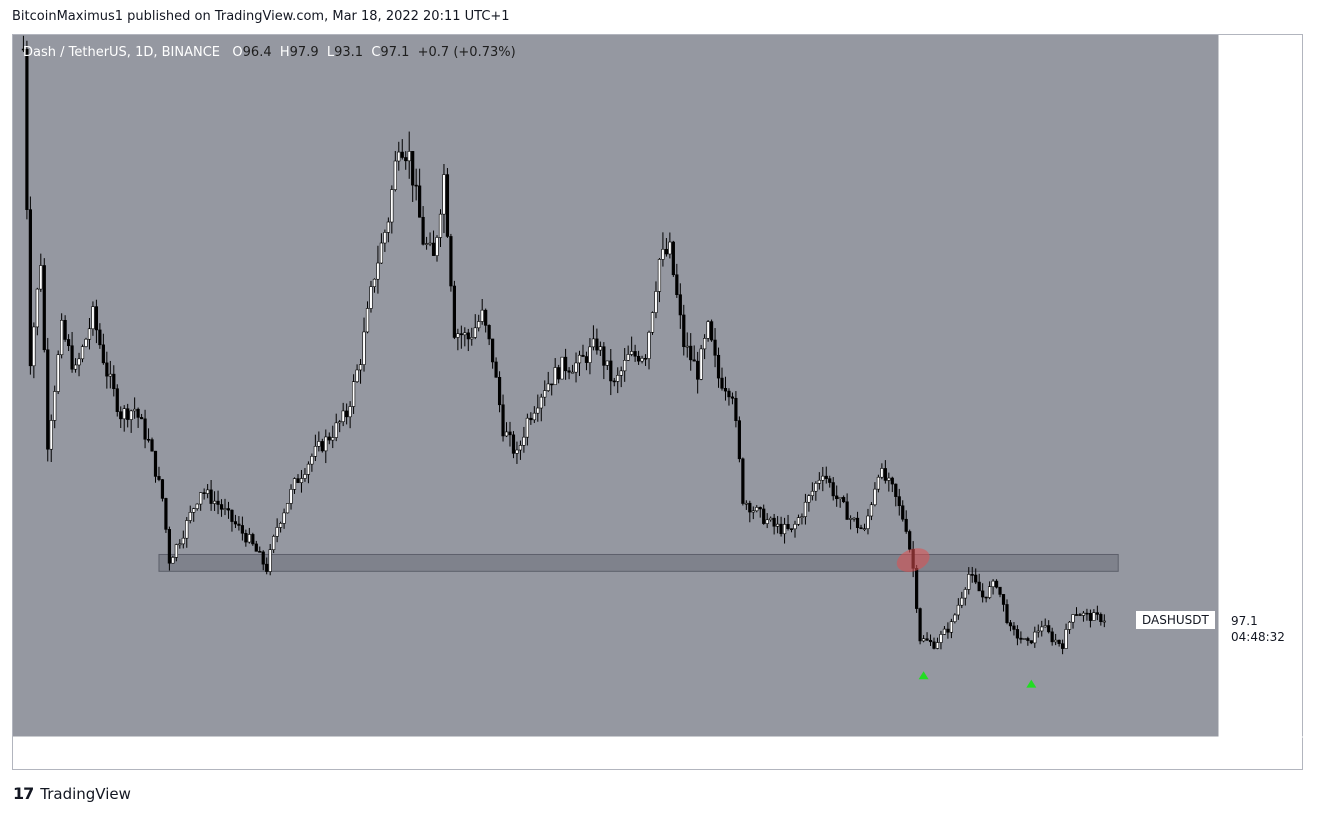  I want to click on legend-change: +0.7 (+0.73%), so click(466, 52).